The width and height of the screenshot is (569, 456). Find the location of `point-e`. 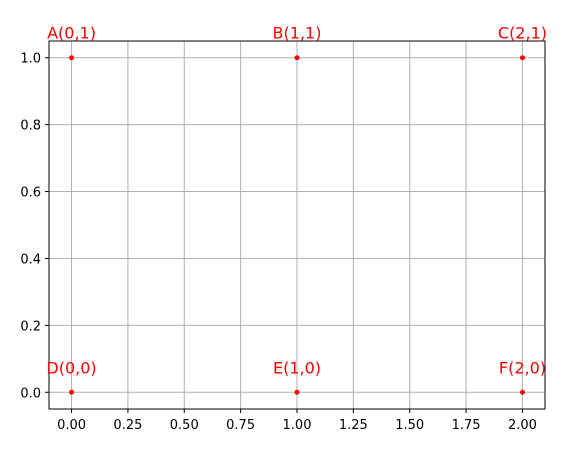

point-e is located at coordinates (297, 392).